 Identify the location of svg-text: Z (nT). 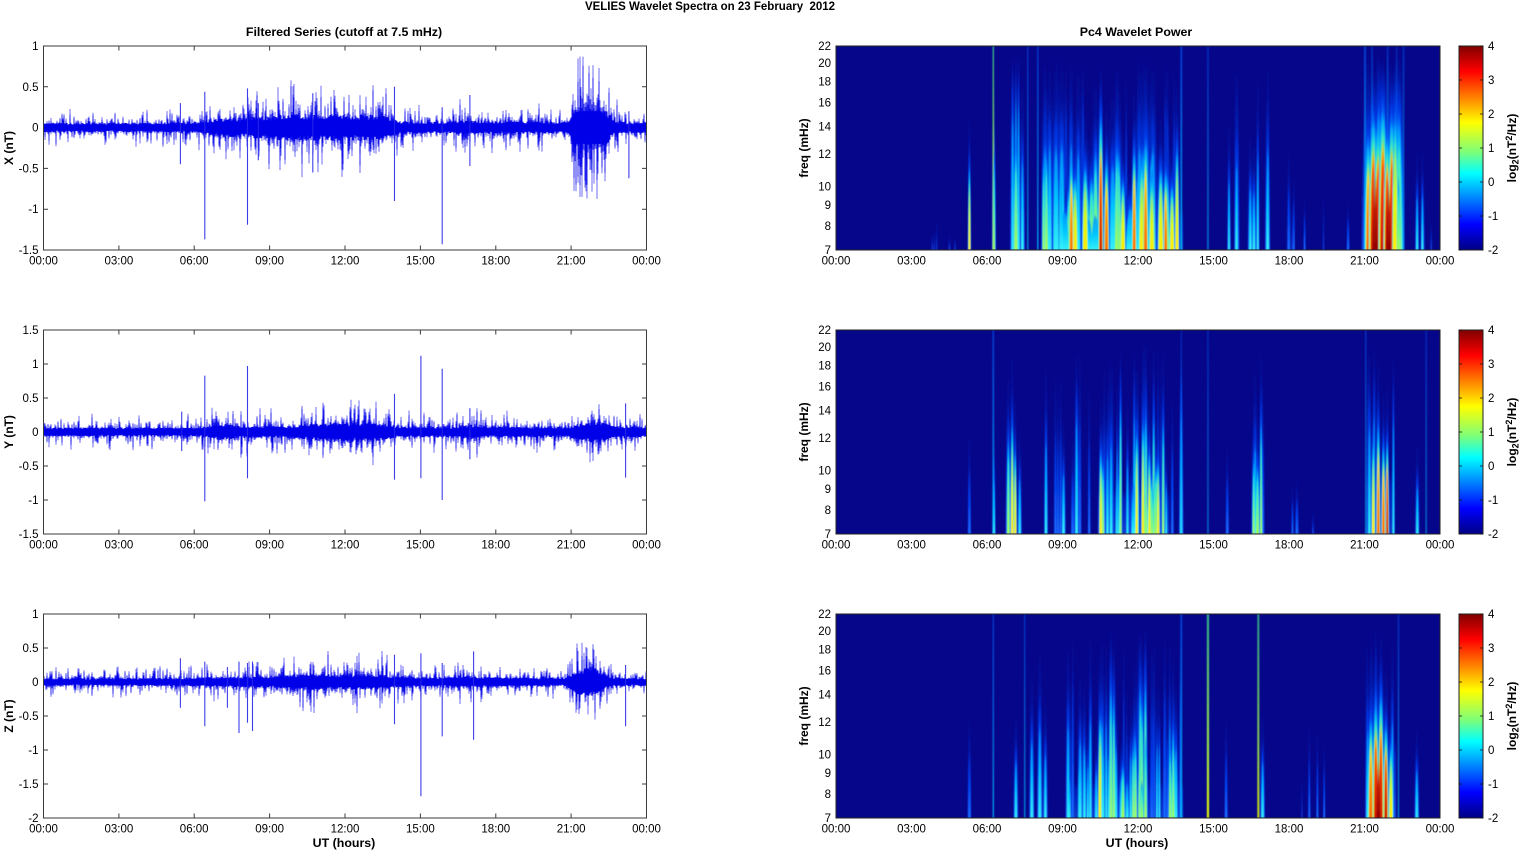
(9, 715).